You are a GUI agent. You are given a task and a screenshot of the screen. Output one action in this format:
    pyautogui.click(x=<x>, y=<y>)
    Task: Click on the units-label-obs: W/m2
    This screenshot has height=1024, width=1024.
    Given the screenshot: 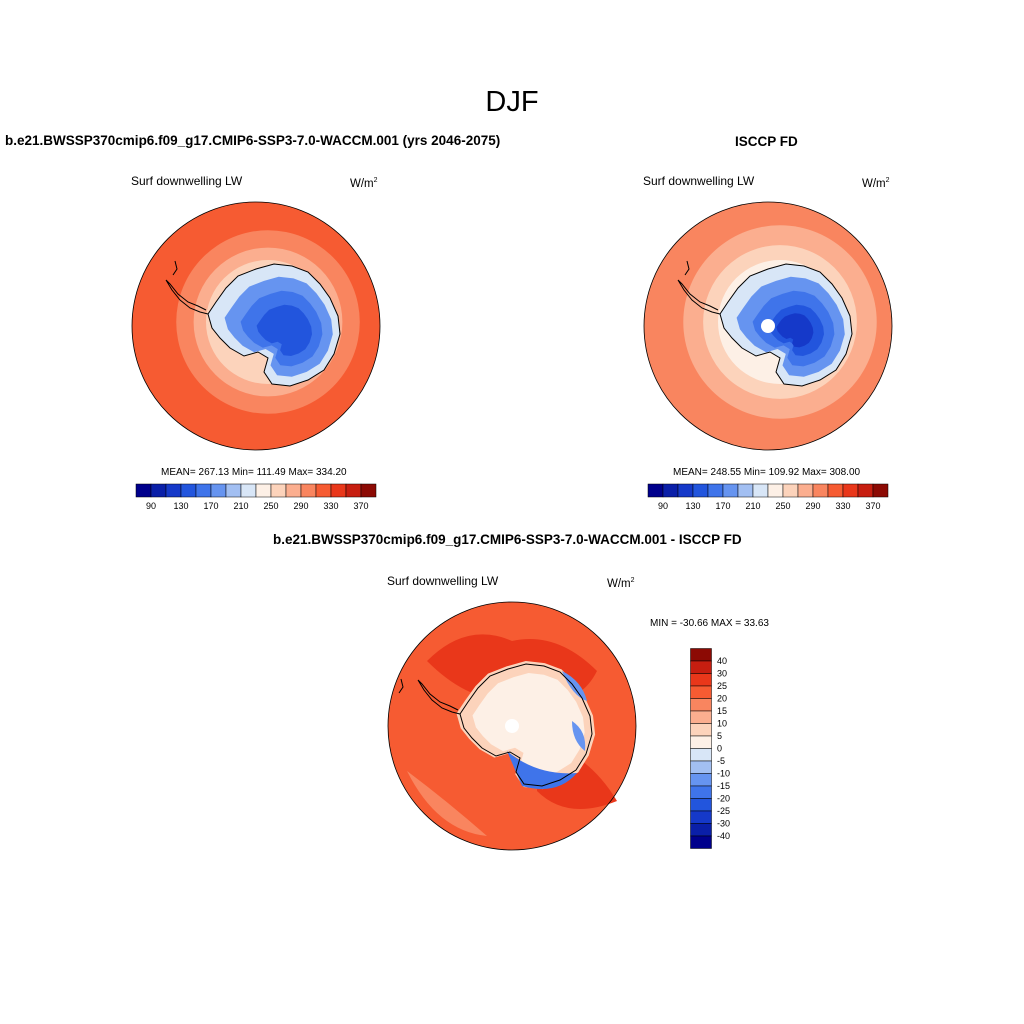 What is the action you would take?
    pyautogui.click(x=876, y=183)
    